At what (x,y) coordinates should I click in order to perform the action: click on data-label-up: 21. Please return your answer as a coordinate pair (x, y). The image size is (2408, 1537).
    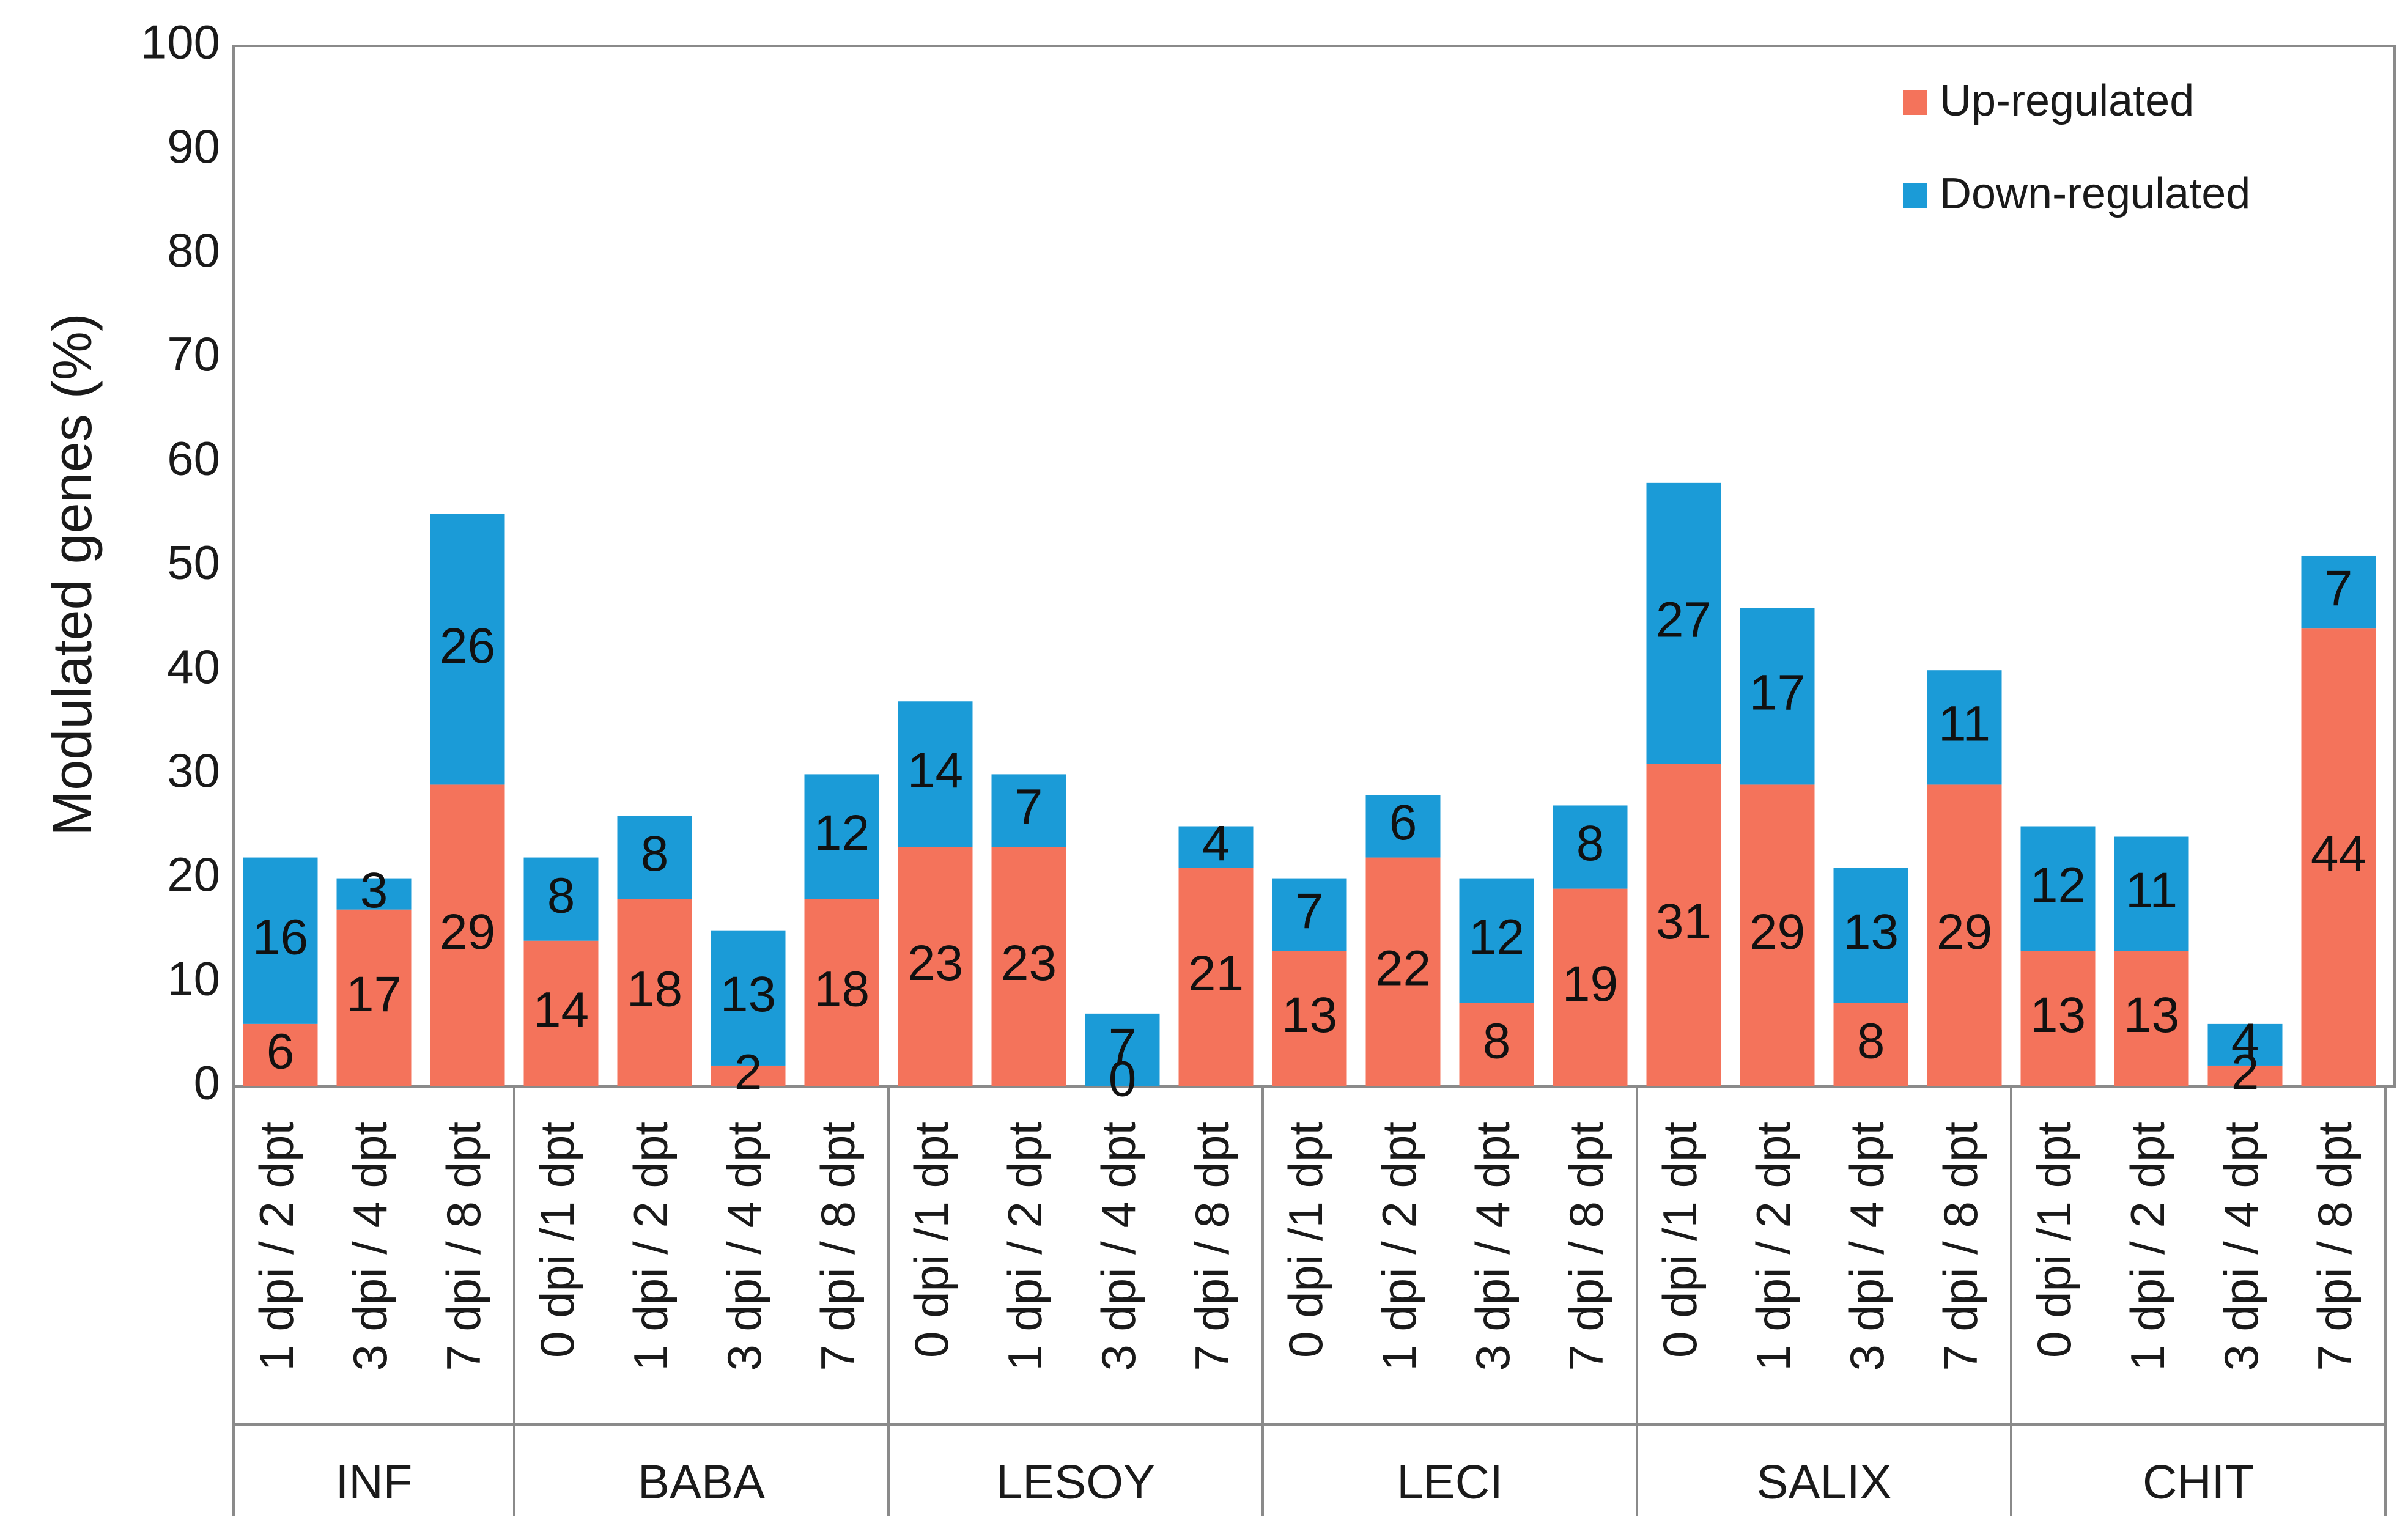
    Looking at the image, I should click on (1216, 973).